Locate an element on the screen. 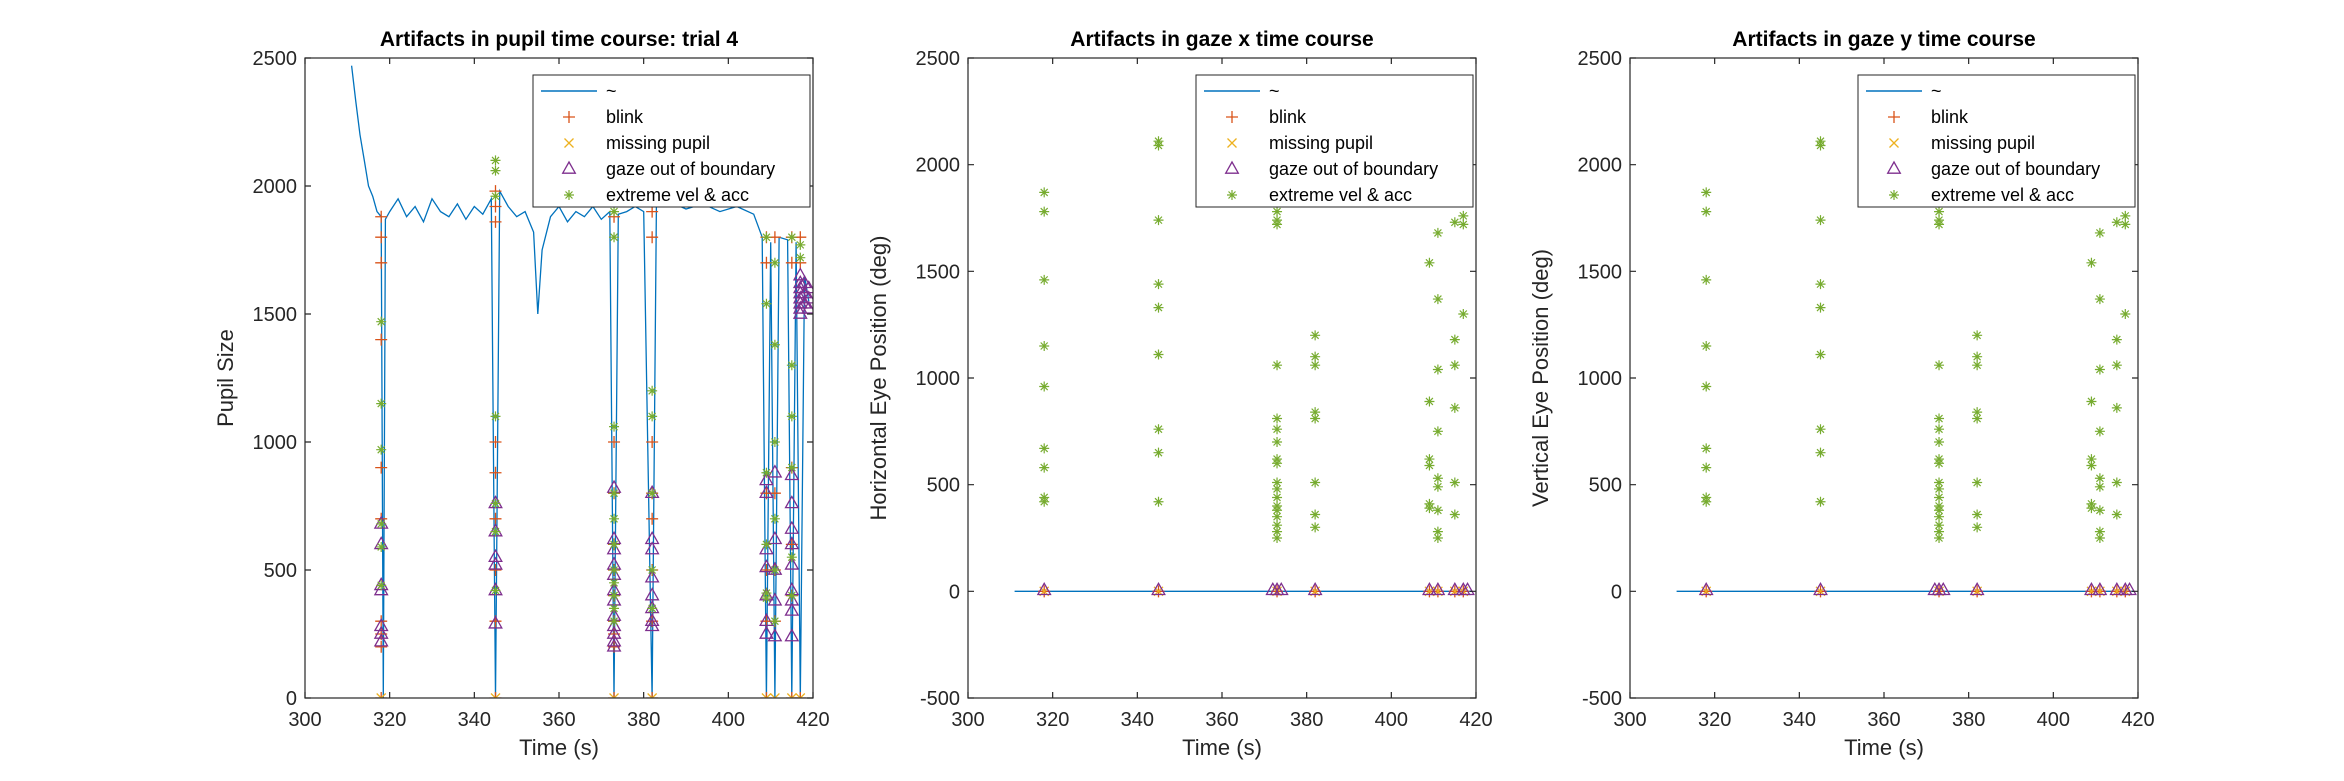 The width and height of the screenshot is (2344, 781). legend-marker-cross is located at coordinates (1232, 143).